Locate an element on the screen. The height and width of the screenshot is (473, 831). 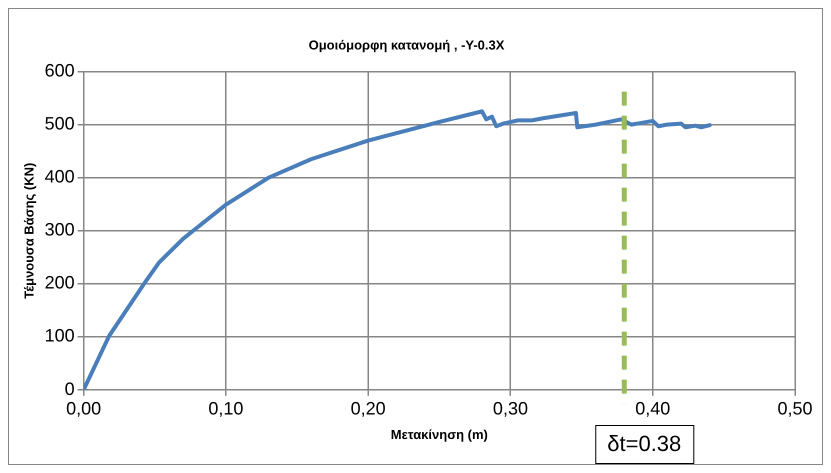
x-axis-title: Μετακίνηση (m) is located at coordinates (439, 434).